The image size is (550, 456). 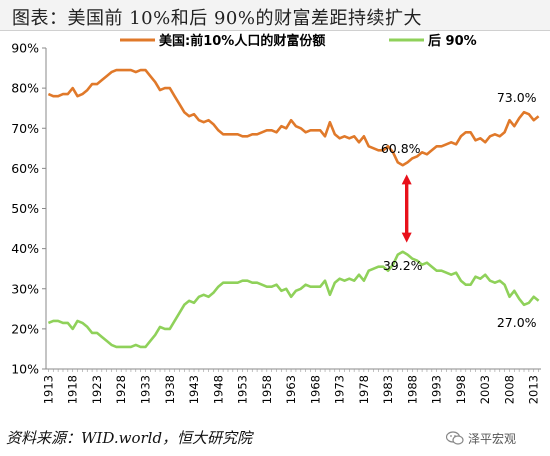 What do you see at coordinates (25, 48) in the screenshot?
I see `y-tick-label: 90%` at bounding box center [25, 48].